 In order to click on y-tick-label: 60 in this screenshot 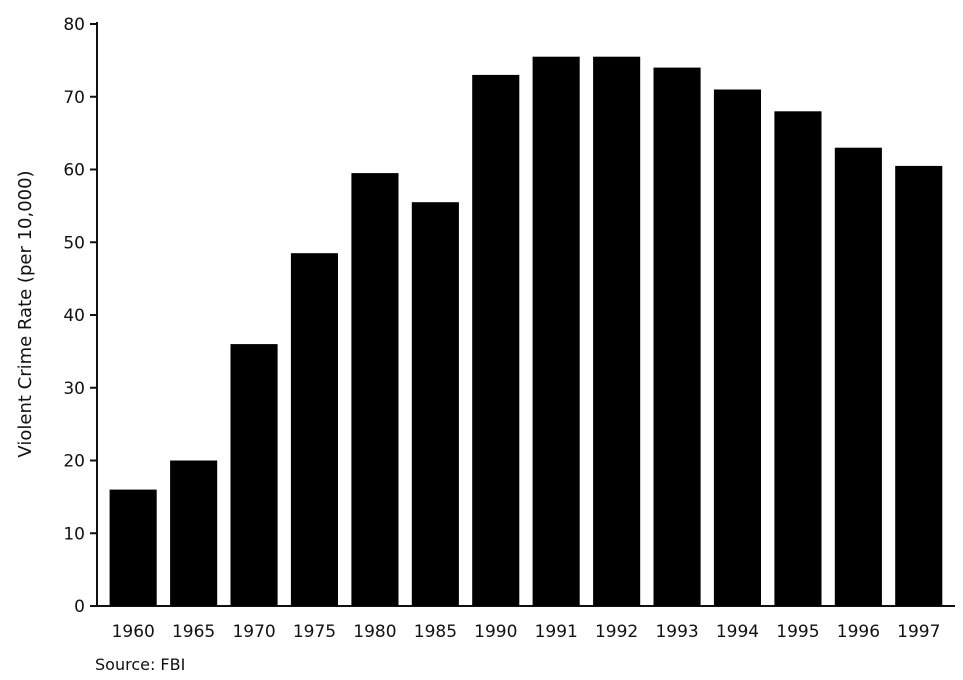, I will do `click(74, 171)`.